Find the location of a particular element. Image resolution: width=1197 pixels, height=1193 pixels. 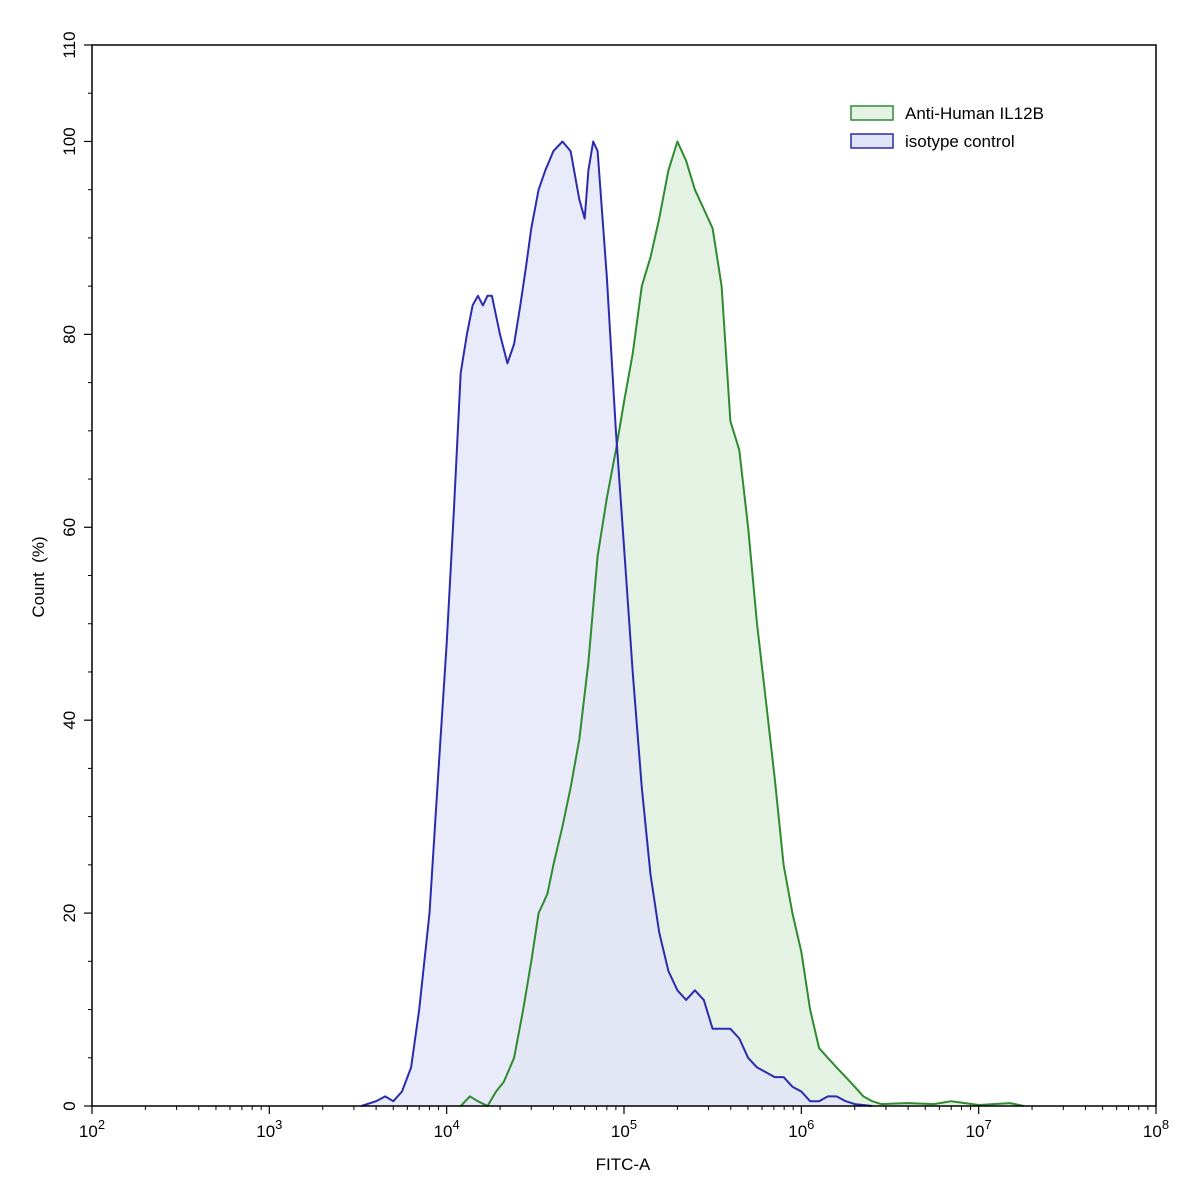

y-tick-label: 20 is located at coordinates (69, 913).